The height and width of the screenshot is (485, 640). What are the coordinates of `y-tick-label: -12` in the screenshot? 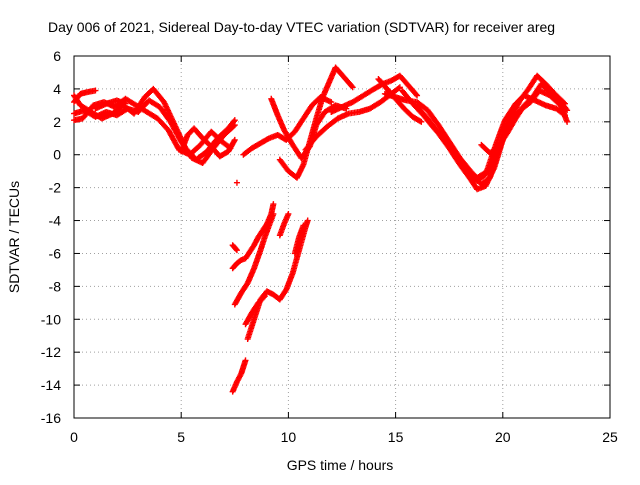 It's located at (51, 352).